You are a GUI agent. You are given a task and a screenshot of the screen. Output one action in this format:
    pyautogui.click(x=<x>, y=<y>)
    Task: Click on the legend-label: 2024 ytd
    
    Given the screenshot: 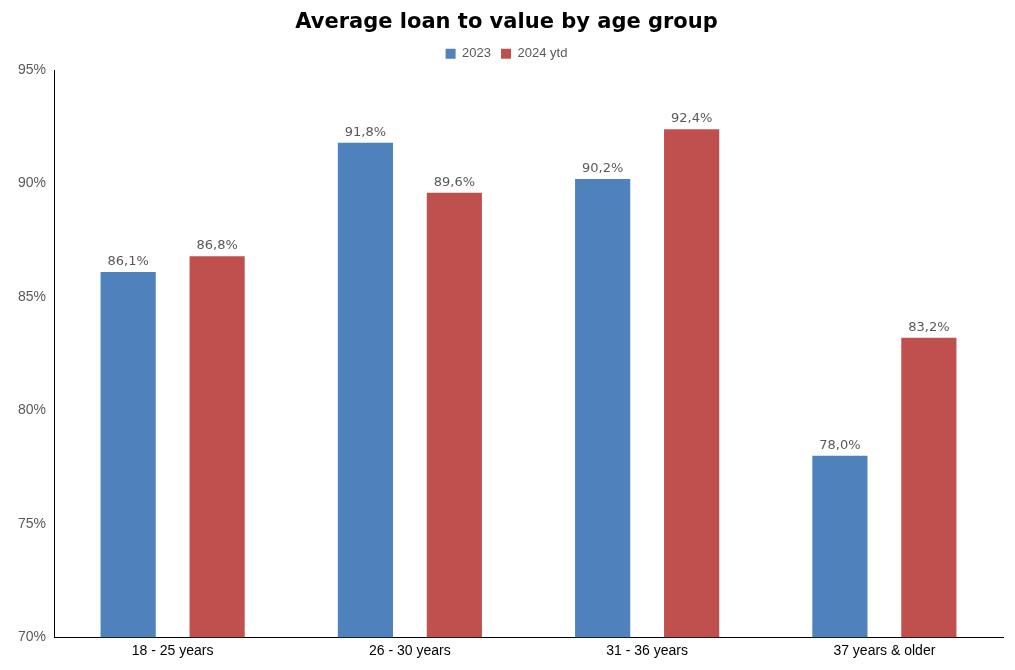 What is the action you would take?
    pyautogui.click(x=542, y=53)
    